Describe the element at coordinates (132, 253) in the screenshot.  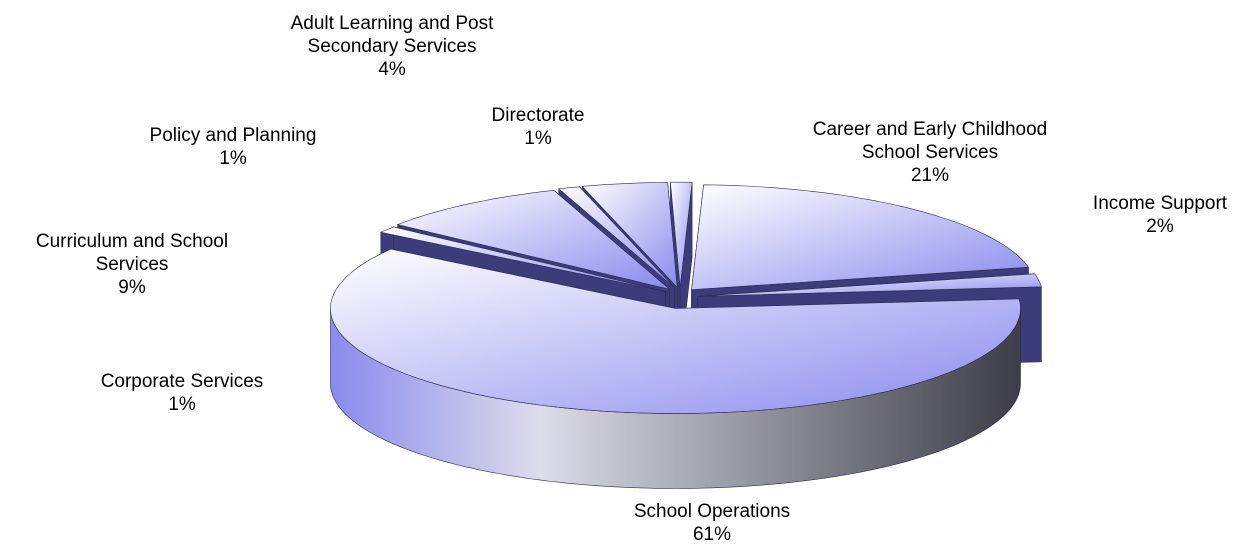
I see `category-name: Curriculum and School Services` at that location.